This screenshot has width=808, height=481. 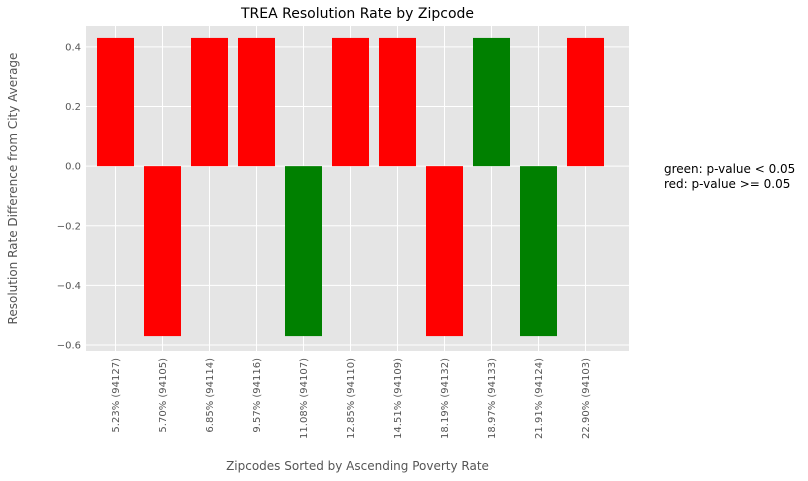 I want to click on x-tick-label: 11.08% (94107), so click(x=304, y=398).